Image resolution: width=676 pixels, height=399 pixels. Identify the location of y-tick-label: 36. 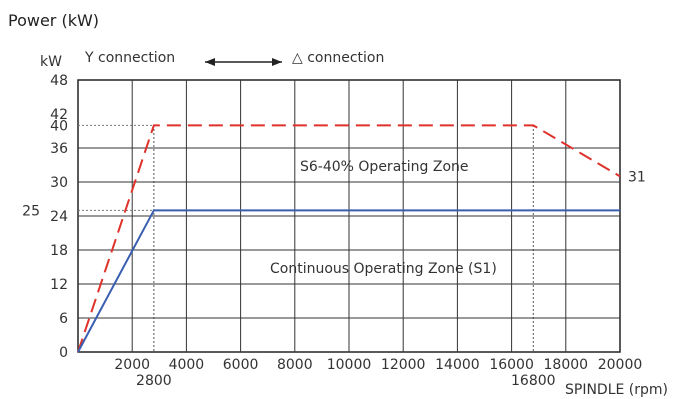
(59, 149).